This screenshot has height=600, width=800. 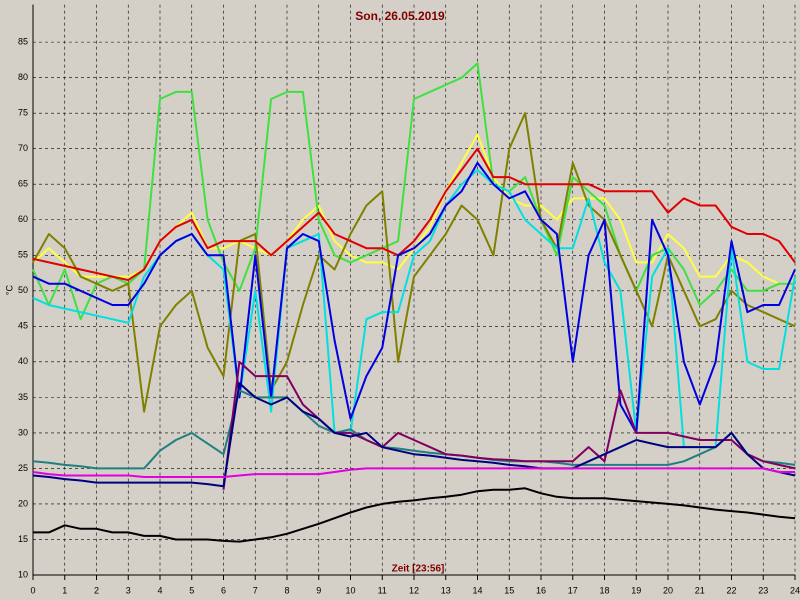 I want to click on x-tick-label: 18, so click(x=604, y=590).